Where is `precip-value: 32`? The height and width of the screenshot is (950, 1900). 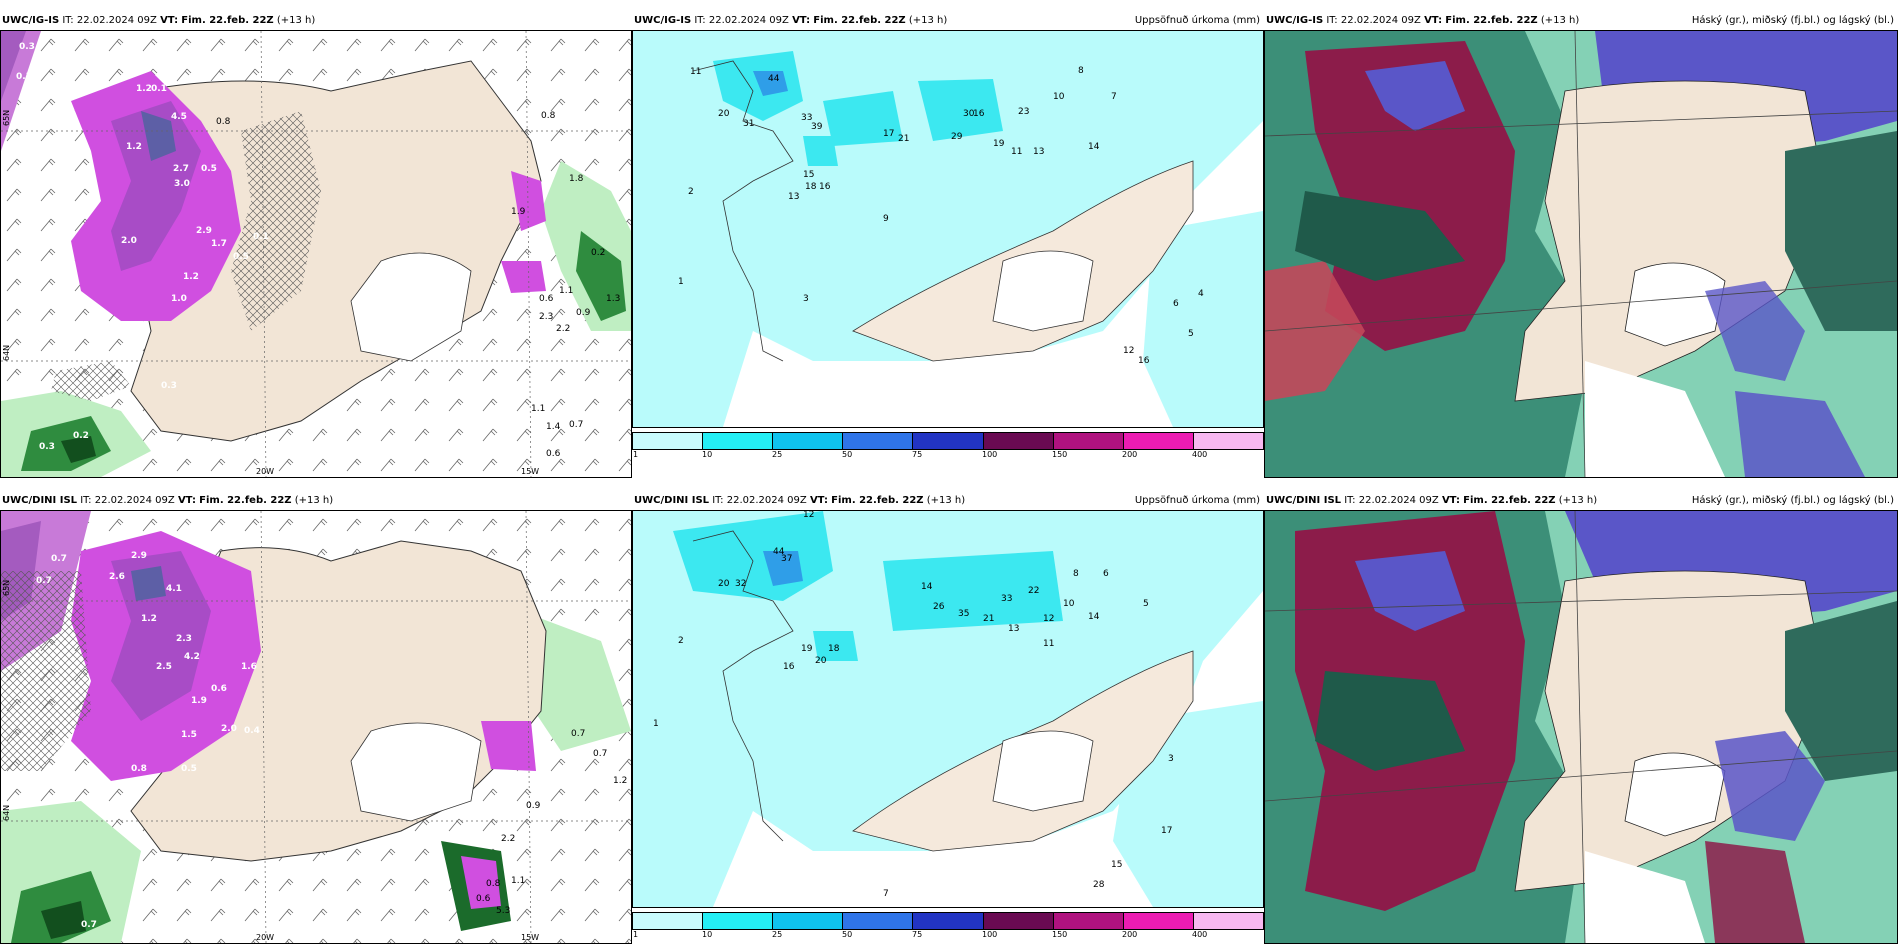
precip-value: 32 is located at coordinates (740, 584).